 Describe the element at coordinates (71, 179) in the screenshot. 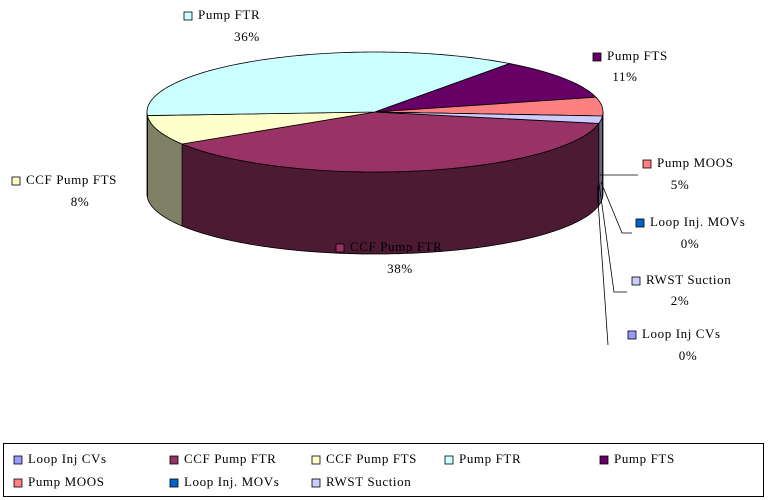

I see `slice-label: CCF Pump FTS` at that location.